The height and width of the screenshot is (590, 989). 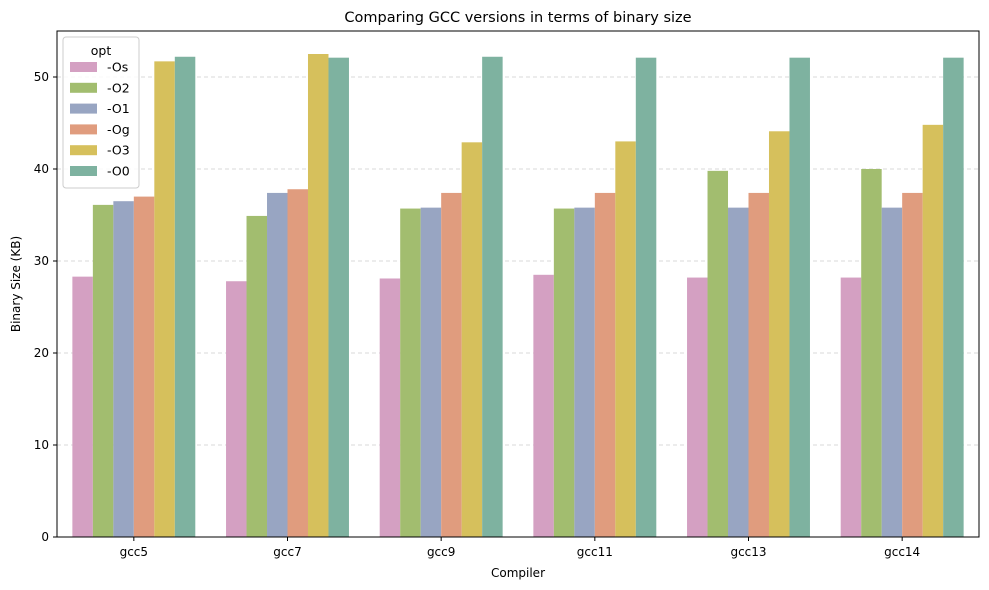 What do you see at coordinates (101, 50) in the screenshot?
I see `legend-title: opt` at bounding box center [101, 50].